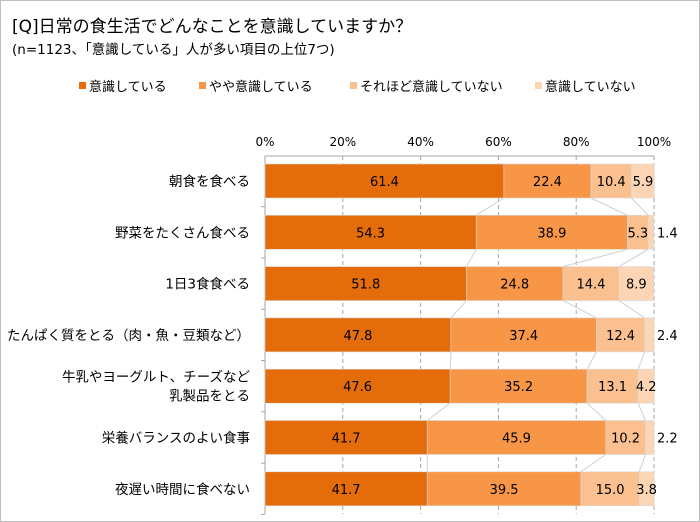  Describe the element at coordinates (128, 336) in the screenshot. I see `category-label: たんぱく質をとる（肉・魚・豆類など）` at that location.